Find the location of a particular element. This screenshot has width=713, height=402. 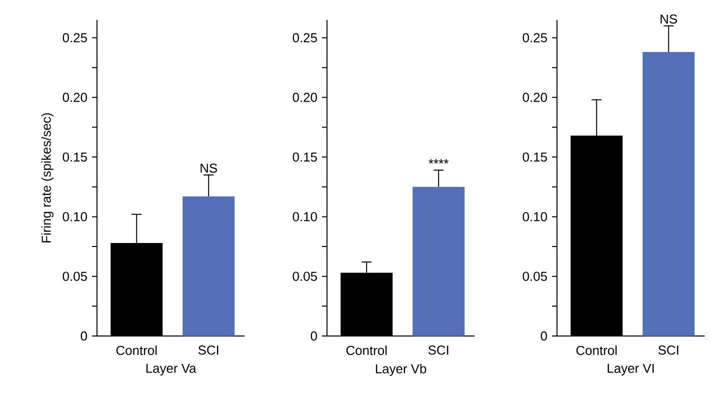

x-axis-title: Layer VI is located at coordinates (631, 370).